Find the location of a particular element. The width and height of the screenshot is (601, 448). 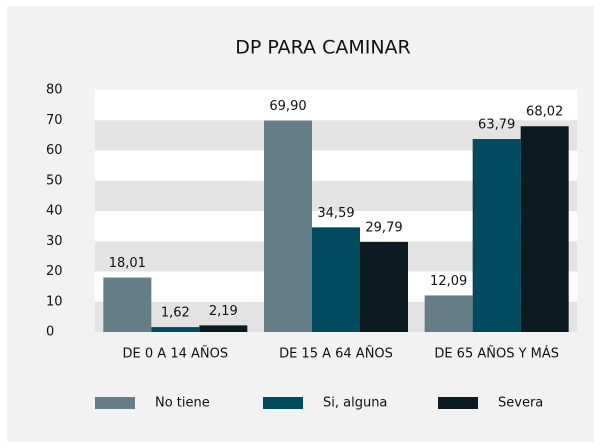

legend-label: Si, alguna is located at coordinates (355, 403).